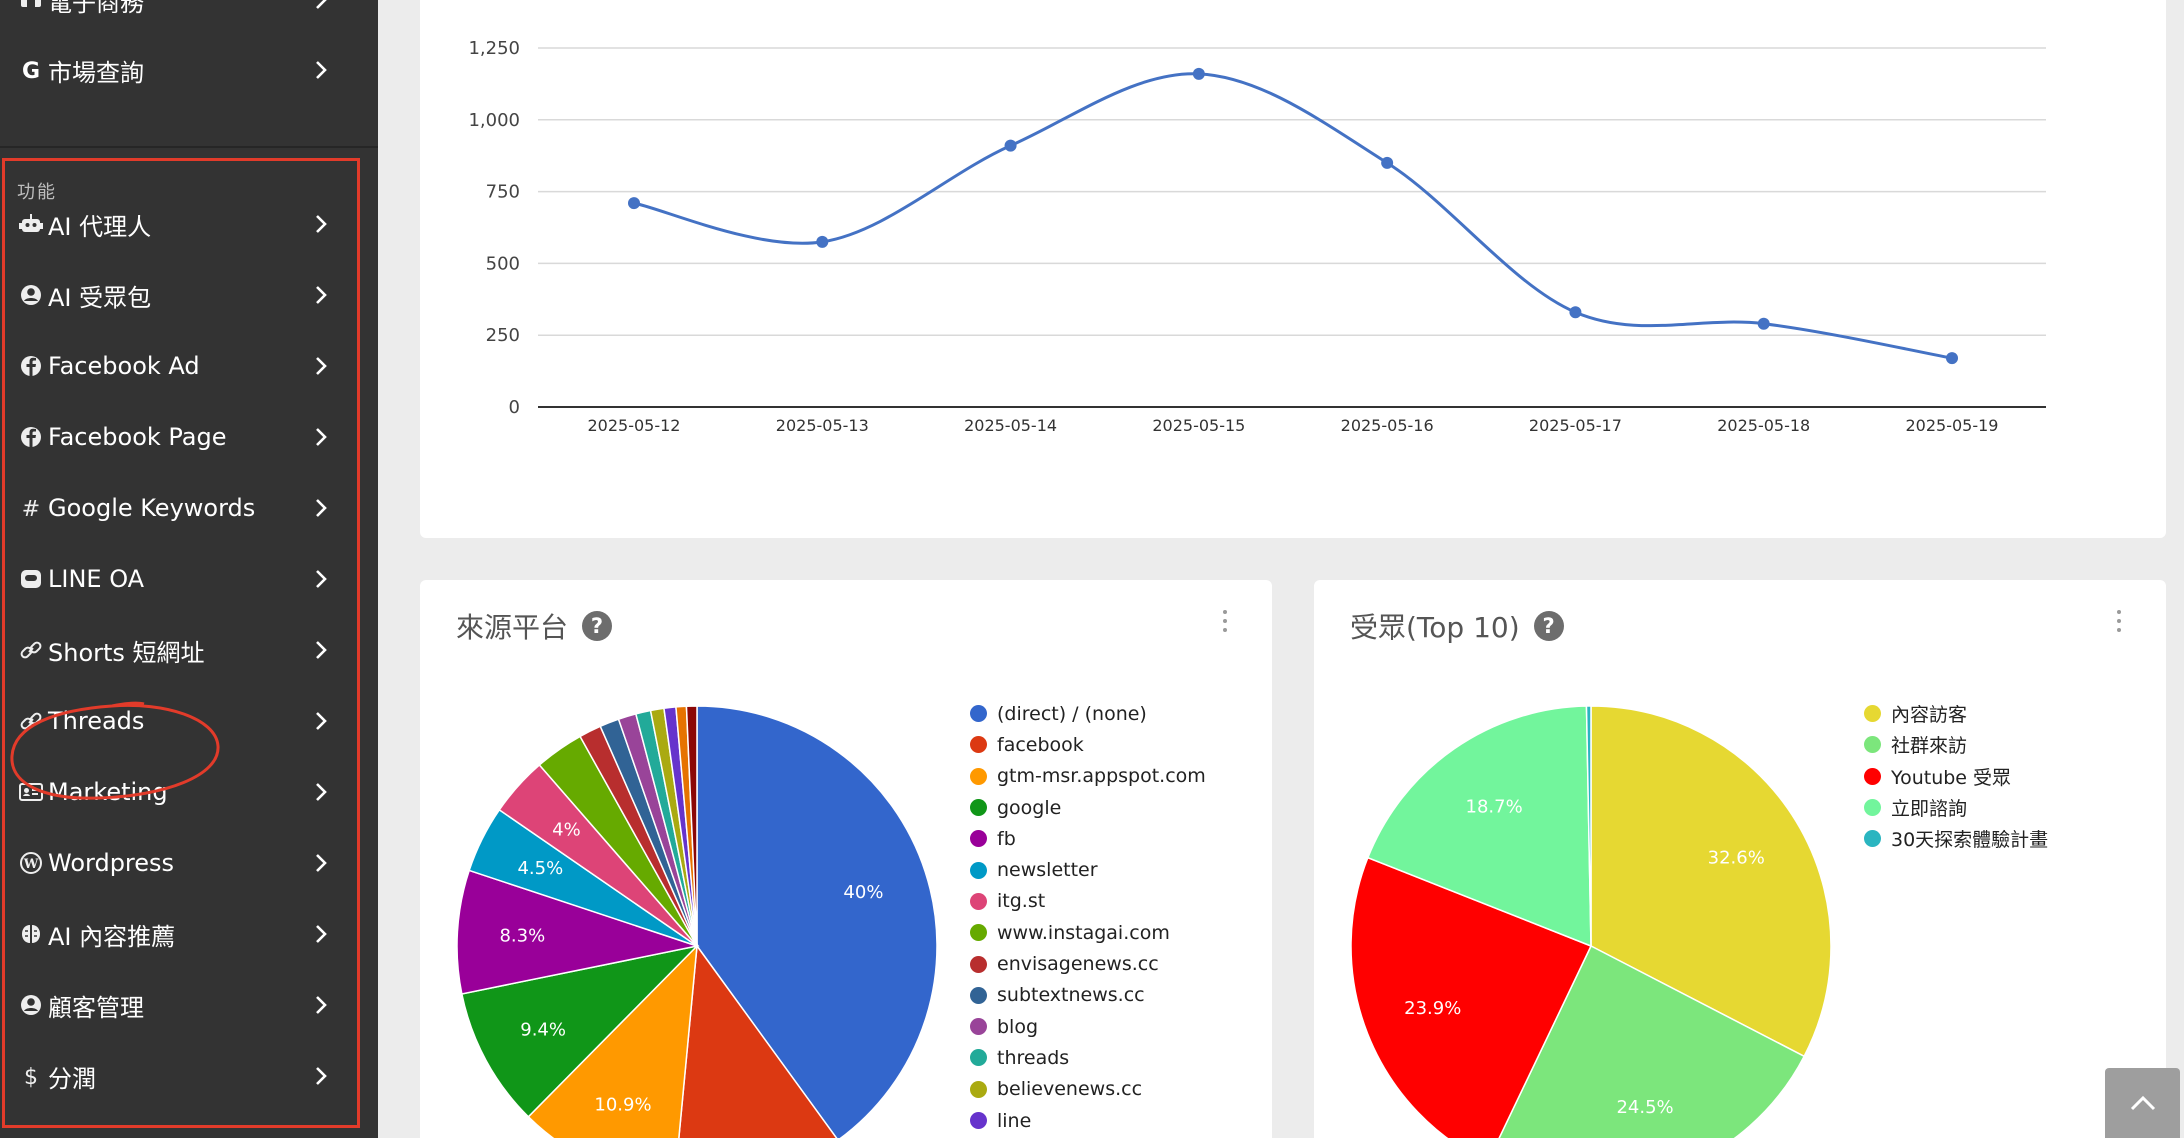 This screenshot has height=1138, width=2184. What do you see at coordinates (1088, 932) in the screenshot?
I see `legend-item: www.instagai.com` at bounding box center [1088, 932].